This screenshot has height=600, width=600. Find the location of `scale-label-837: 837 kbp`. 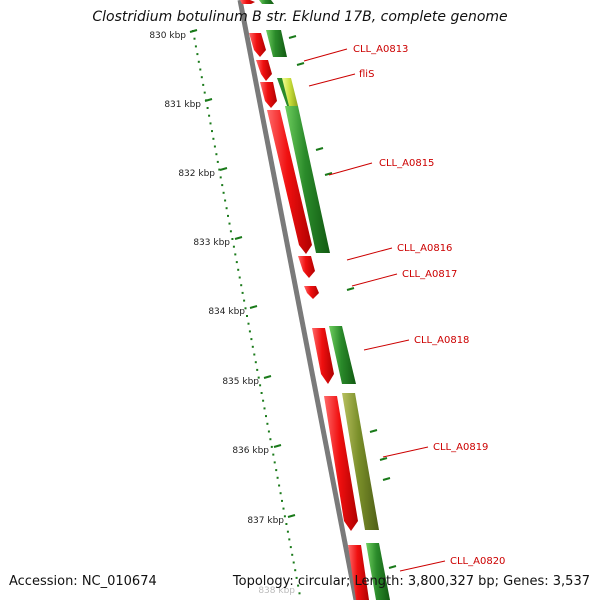

scale-label-837: 837 kbp is located at coordinates (265, 521).